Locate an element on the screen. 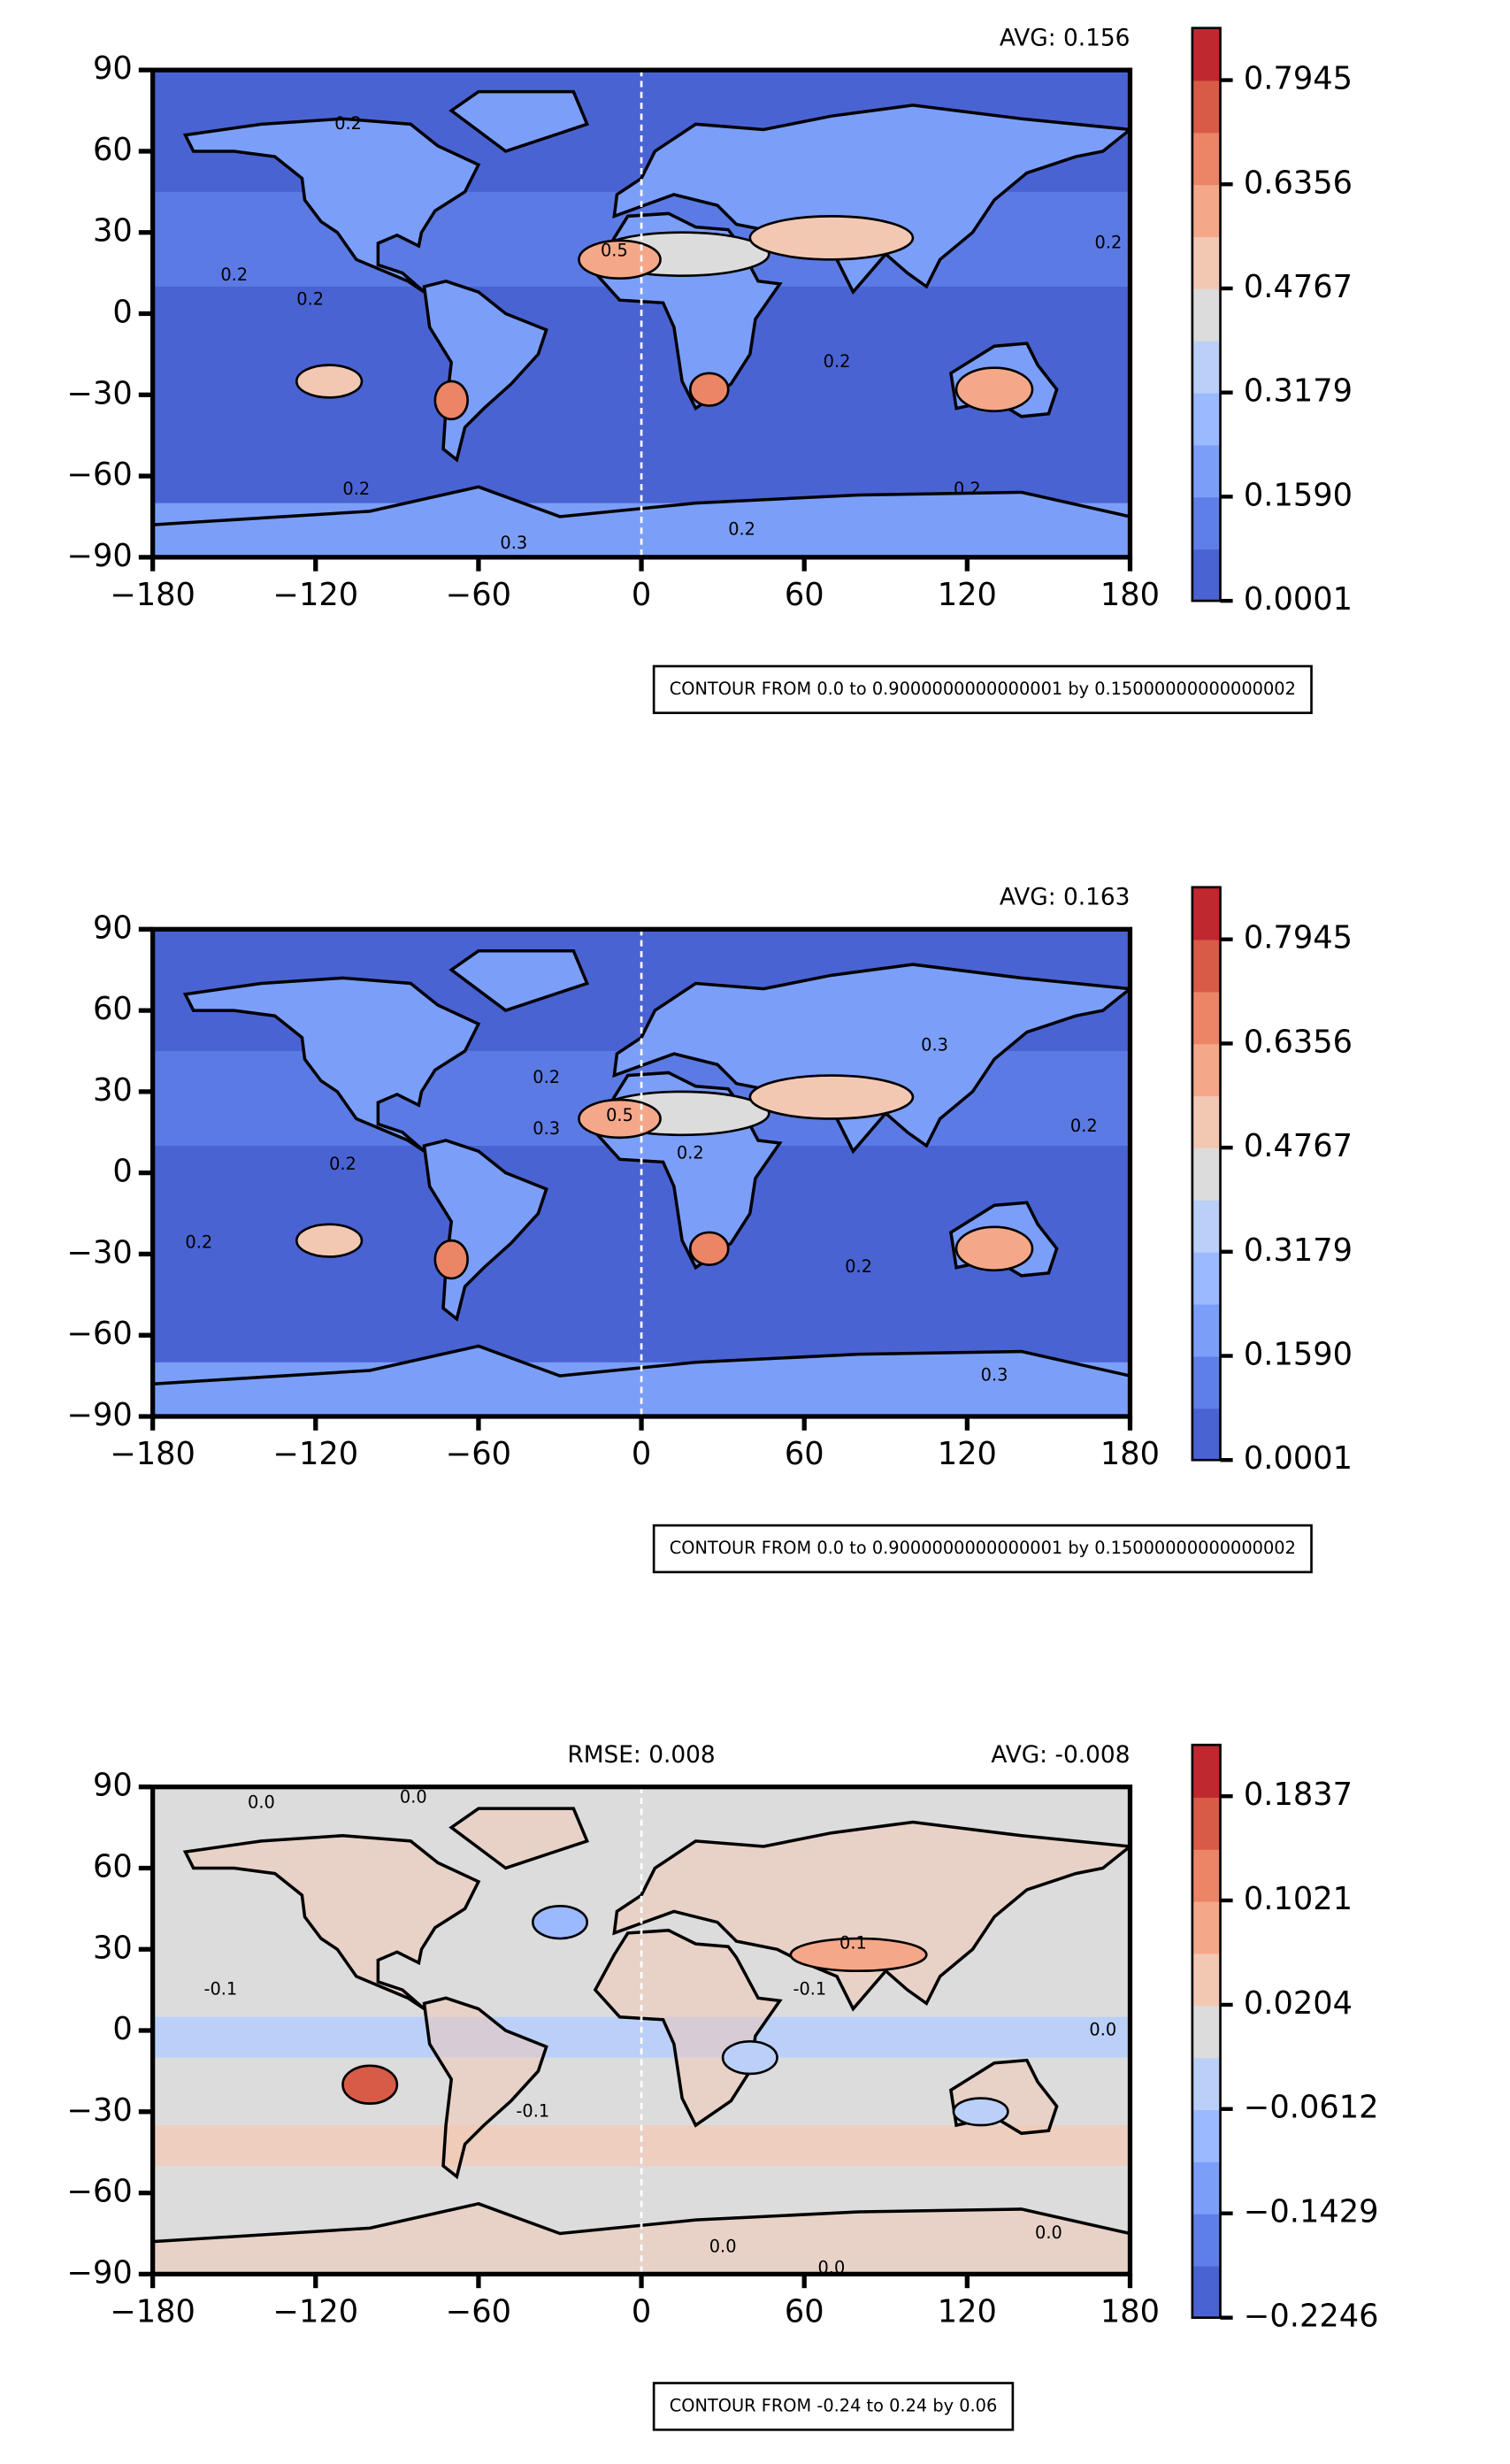 This screenshot has width=1510, height=2464. contour-label: 0.1 is located at coordinates (853, 1944).